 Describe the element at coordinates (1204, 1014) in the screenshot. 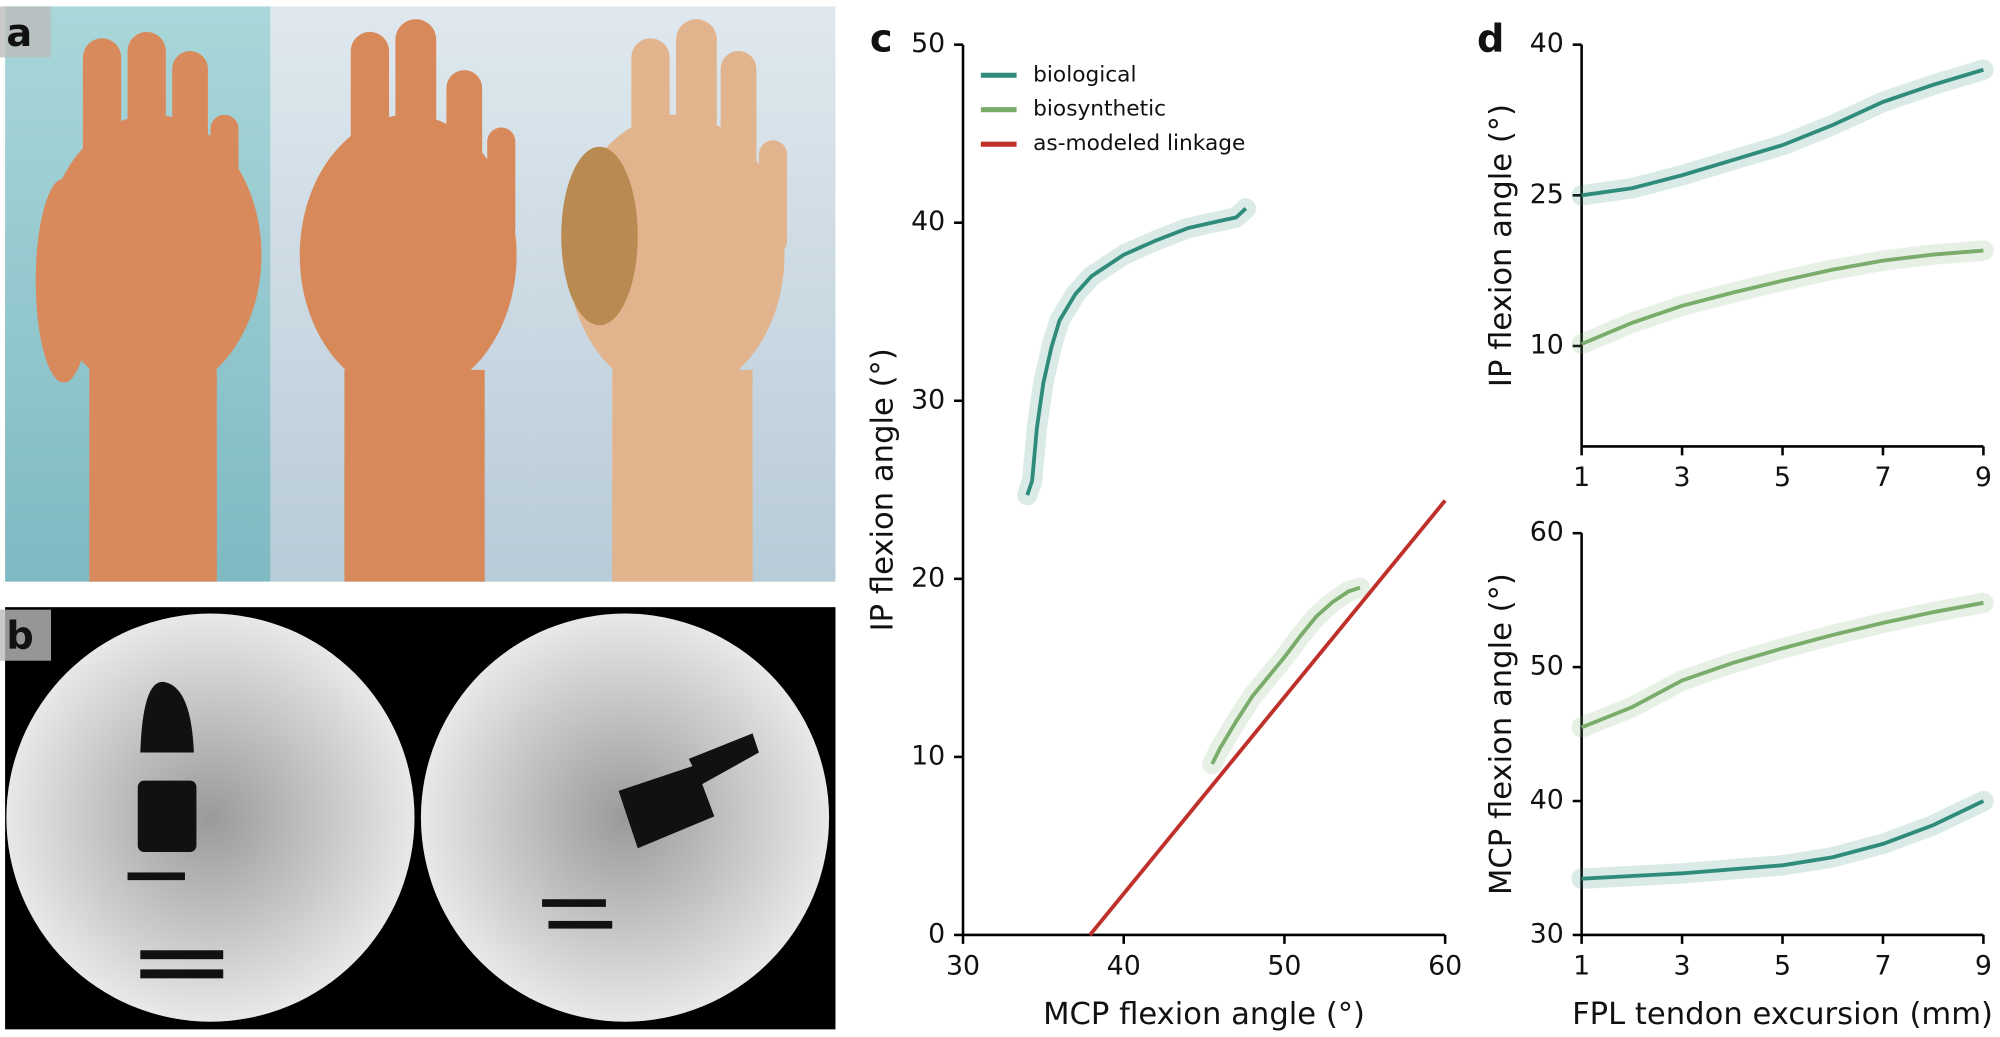

I see `x-axis-label: MCP flexion angle (°)` at that location.